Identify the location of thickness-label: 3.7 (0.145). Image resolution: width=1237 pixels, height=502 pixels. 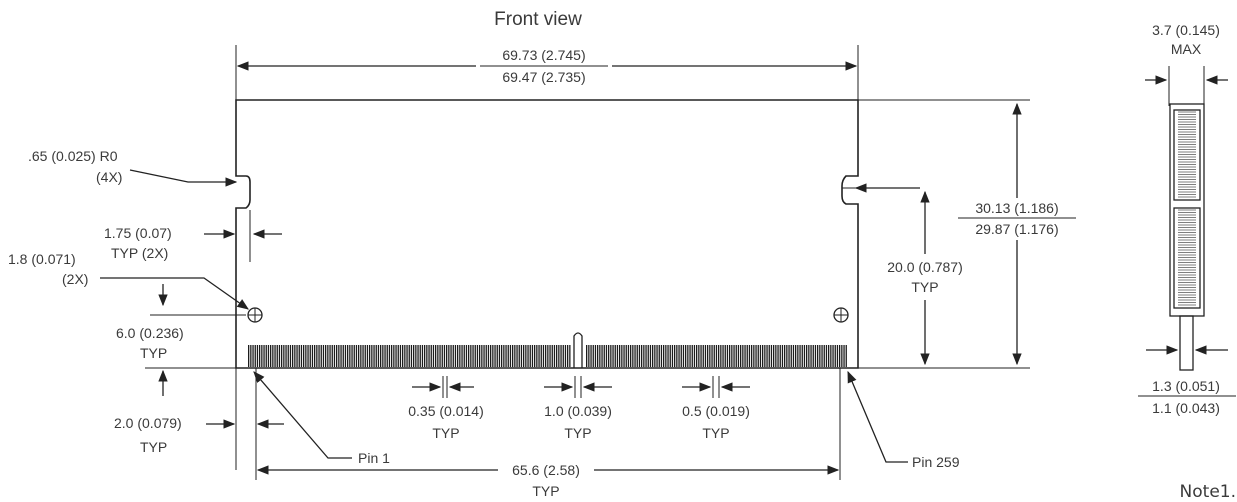
(1186, 30).